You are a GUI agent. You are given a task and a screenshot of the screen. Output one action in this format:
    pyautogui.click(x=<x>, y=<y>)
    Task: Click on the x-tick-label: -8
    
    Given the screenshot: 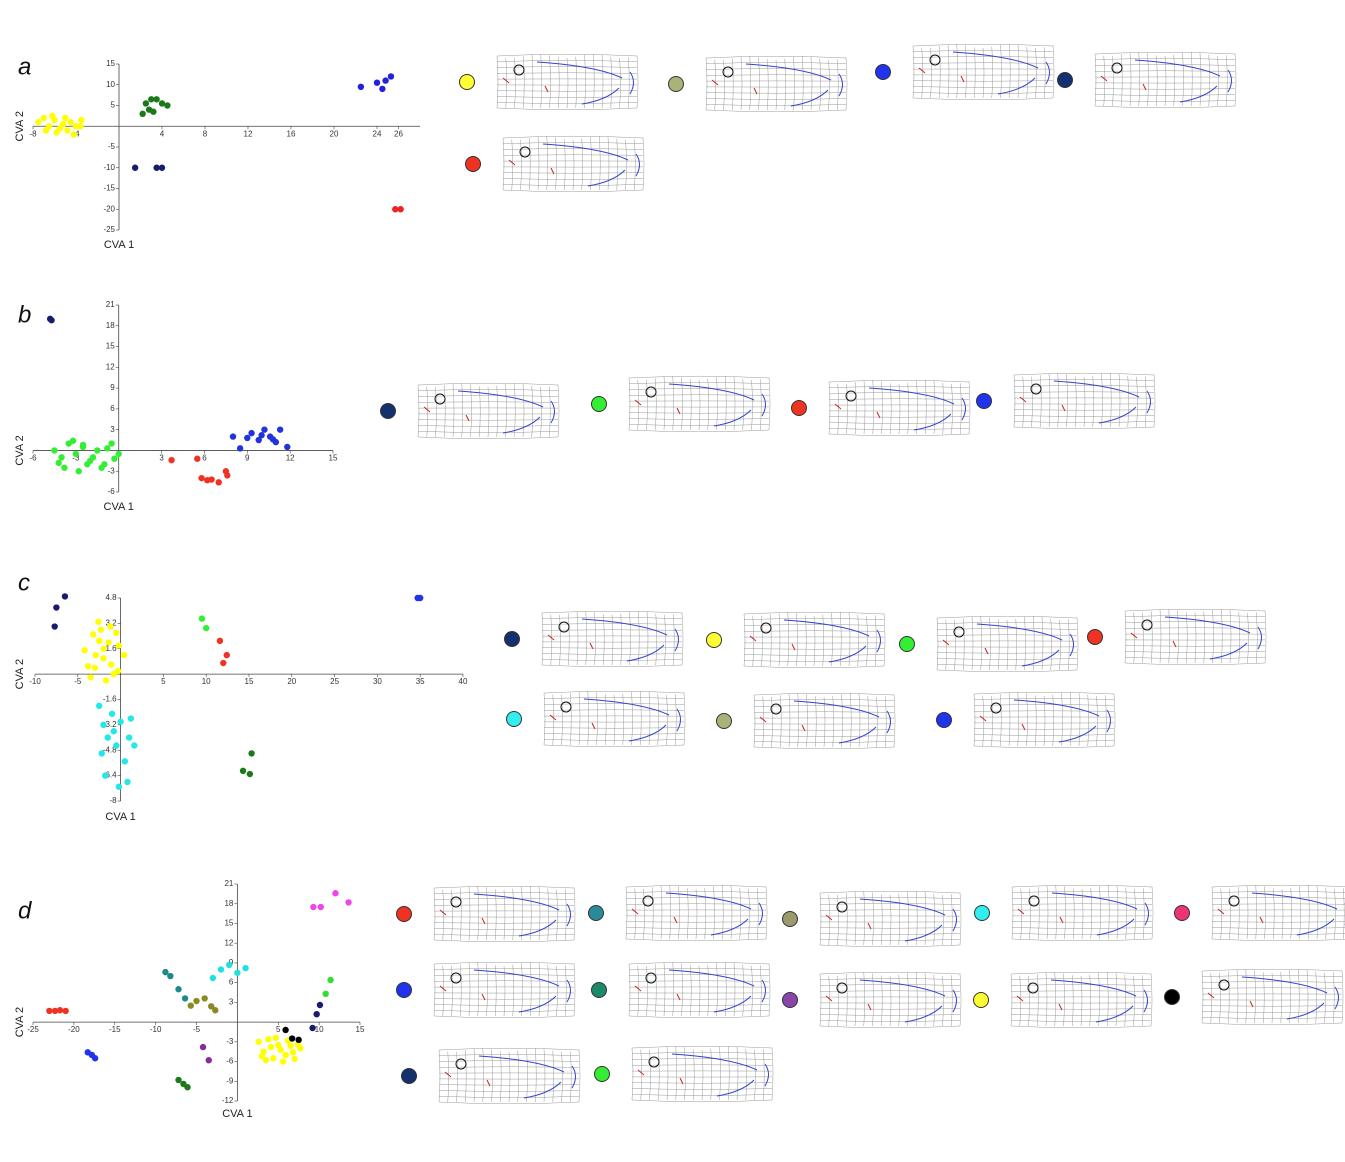 What is the action you would take?
    pyautogui.click(x=33, y=133)
    